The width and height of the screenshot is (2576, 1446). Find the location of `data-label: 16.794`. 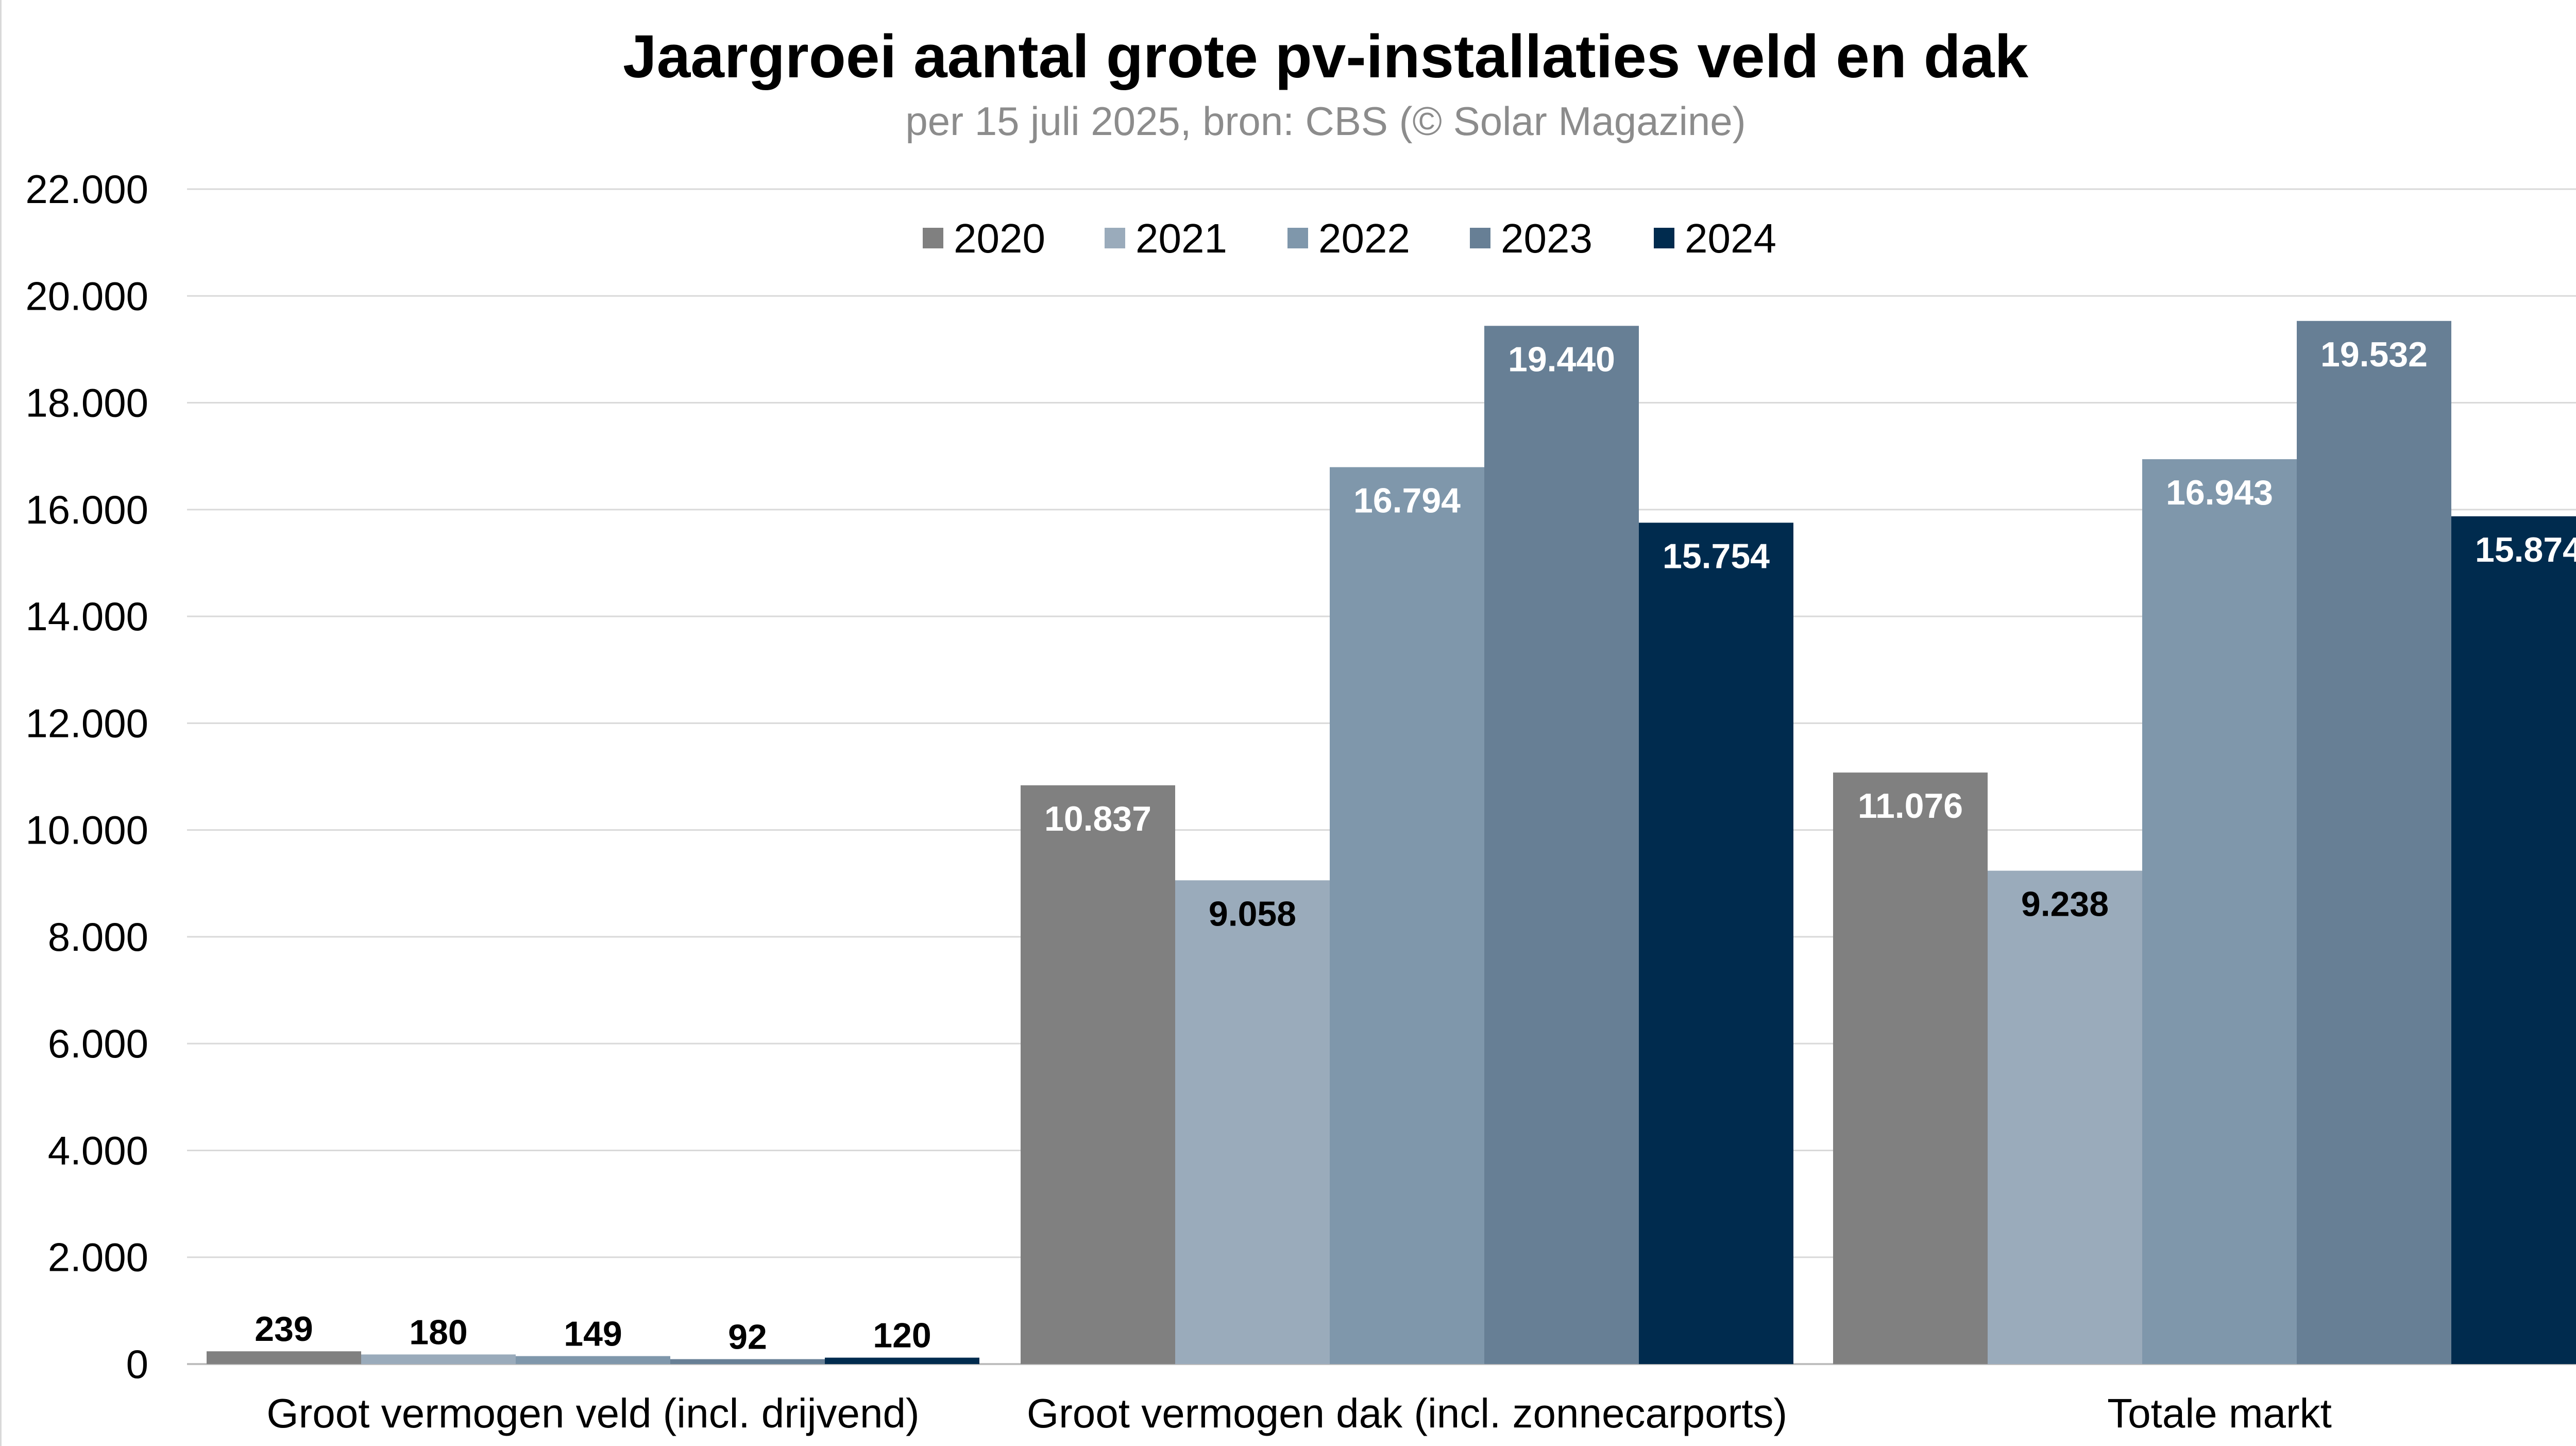

data-label: 16.794 is located at coordinates (1407, 500).